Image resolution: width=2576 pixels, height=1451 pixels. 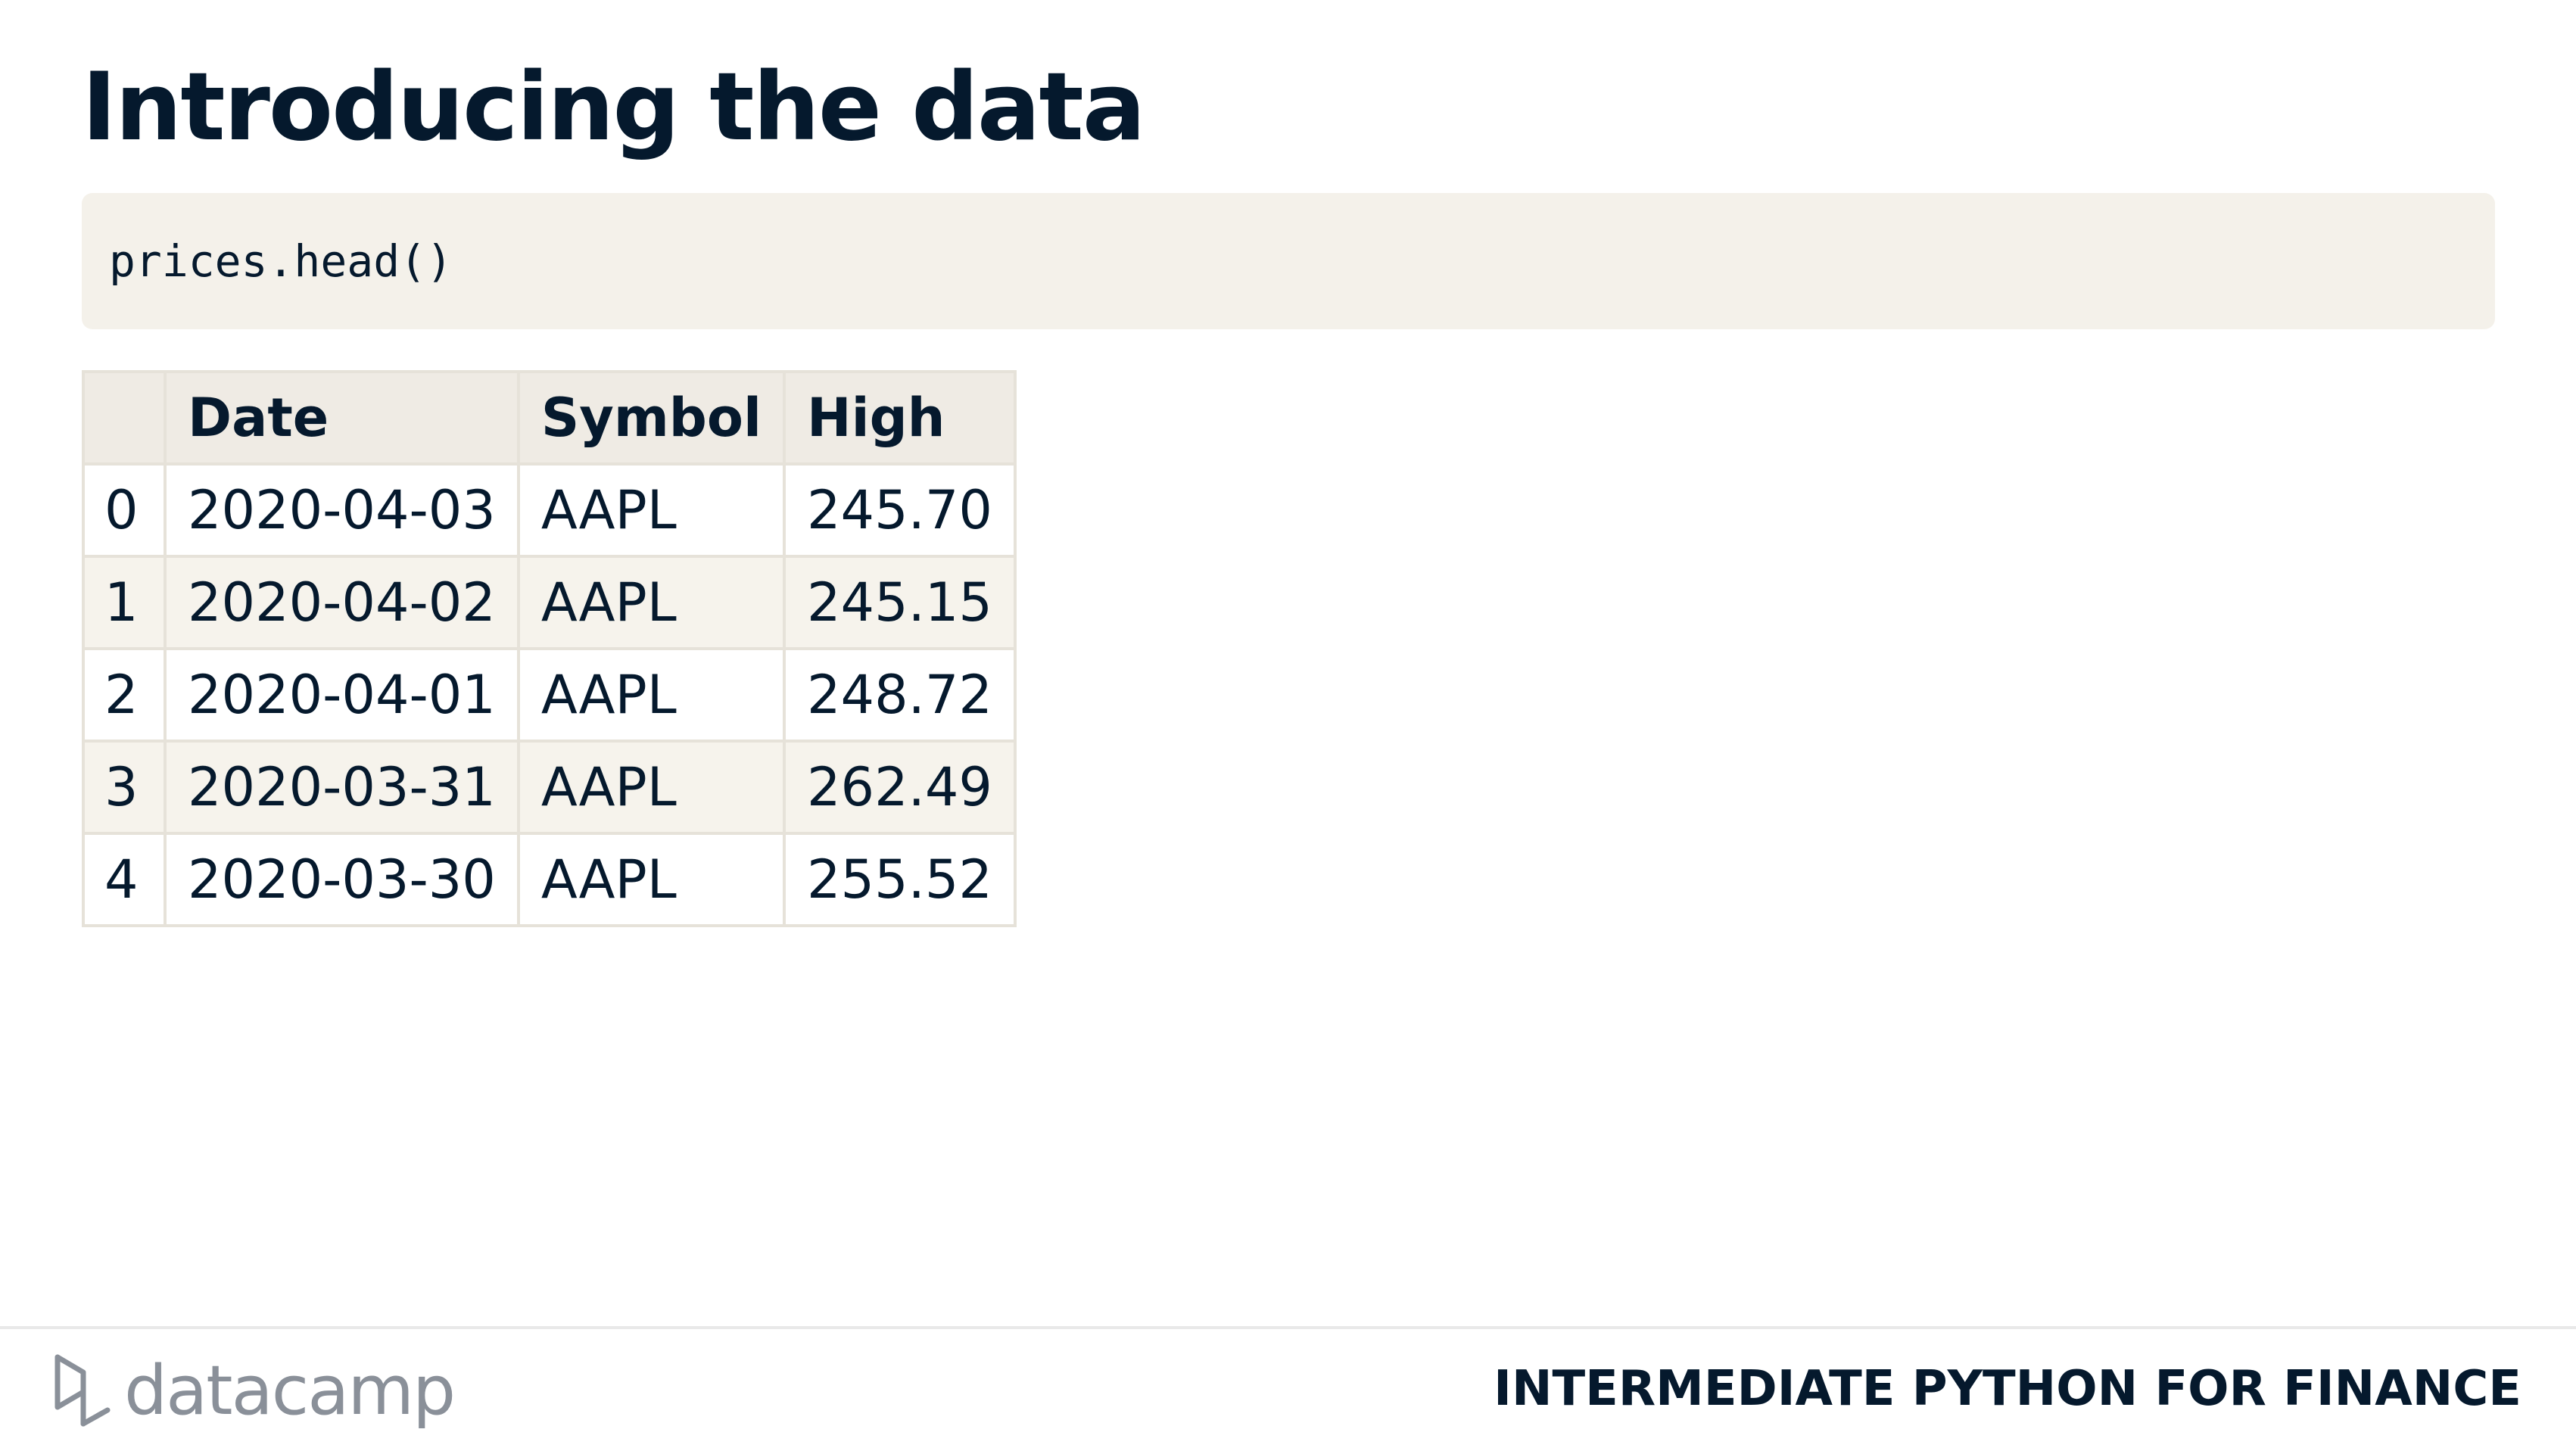 What do you see at coordinates (125, 418) in the screenshot?
I see `table-header-index` at bounding box center [125, 418].